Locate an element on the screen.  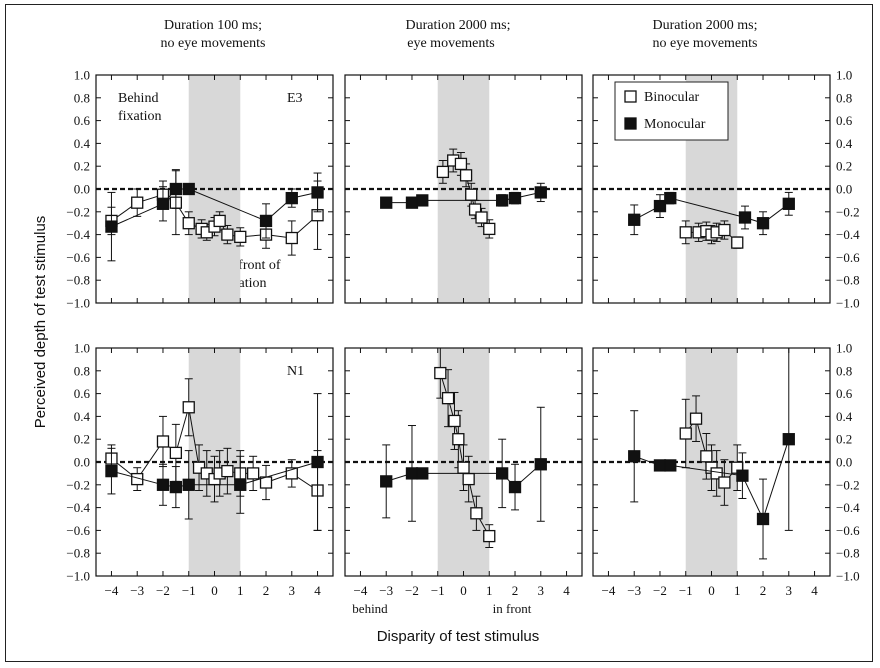
y-tick-label: 0.2 is located at coordinates (82, 439).